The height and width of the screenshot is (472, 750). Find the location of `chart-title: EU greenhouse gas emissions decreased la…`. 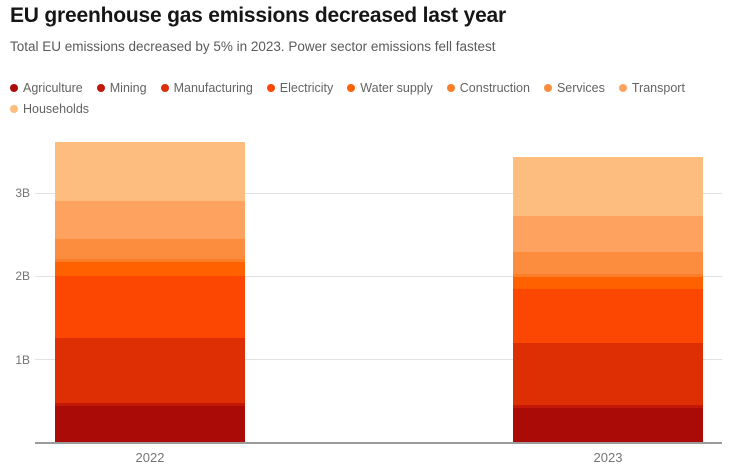

chart-title: EU greenhouse gas emissions decreased la… is located at coordinates (258, 15).